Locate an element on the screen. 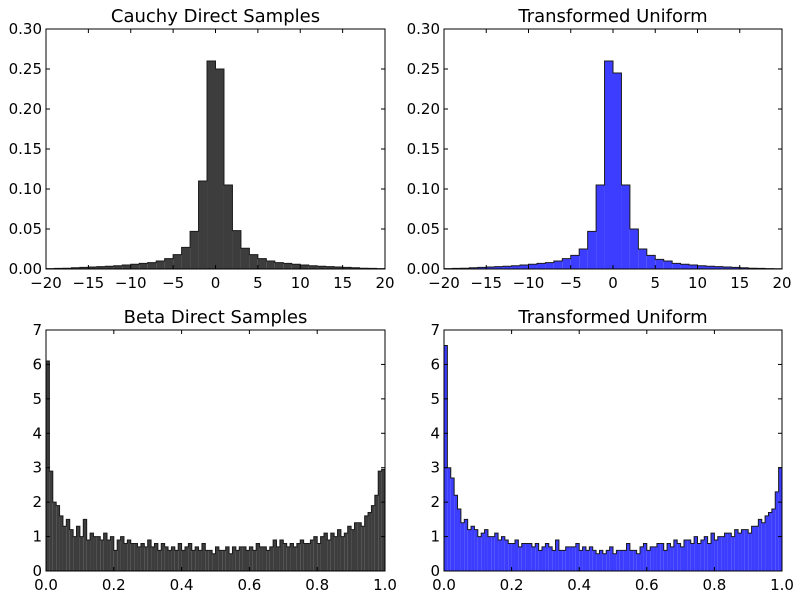 The image size is (800, 600). y-tick-label: 7 is located at coordinates (37, 330).